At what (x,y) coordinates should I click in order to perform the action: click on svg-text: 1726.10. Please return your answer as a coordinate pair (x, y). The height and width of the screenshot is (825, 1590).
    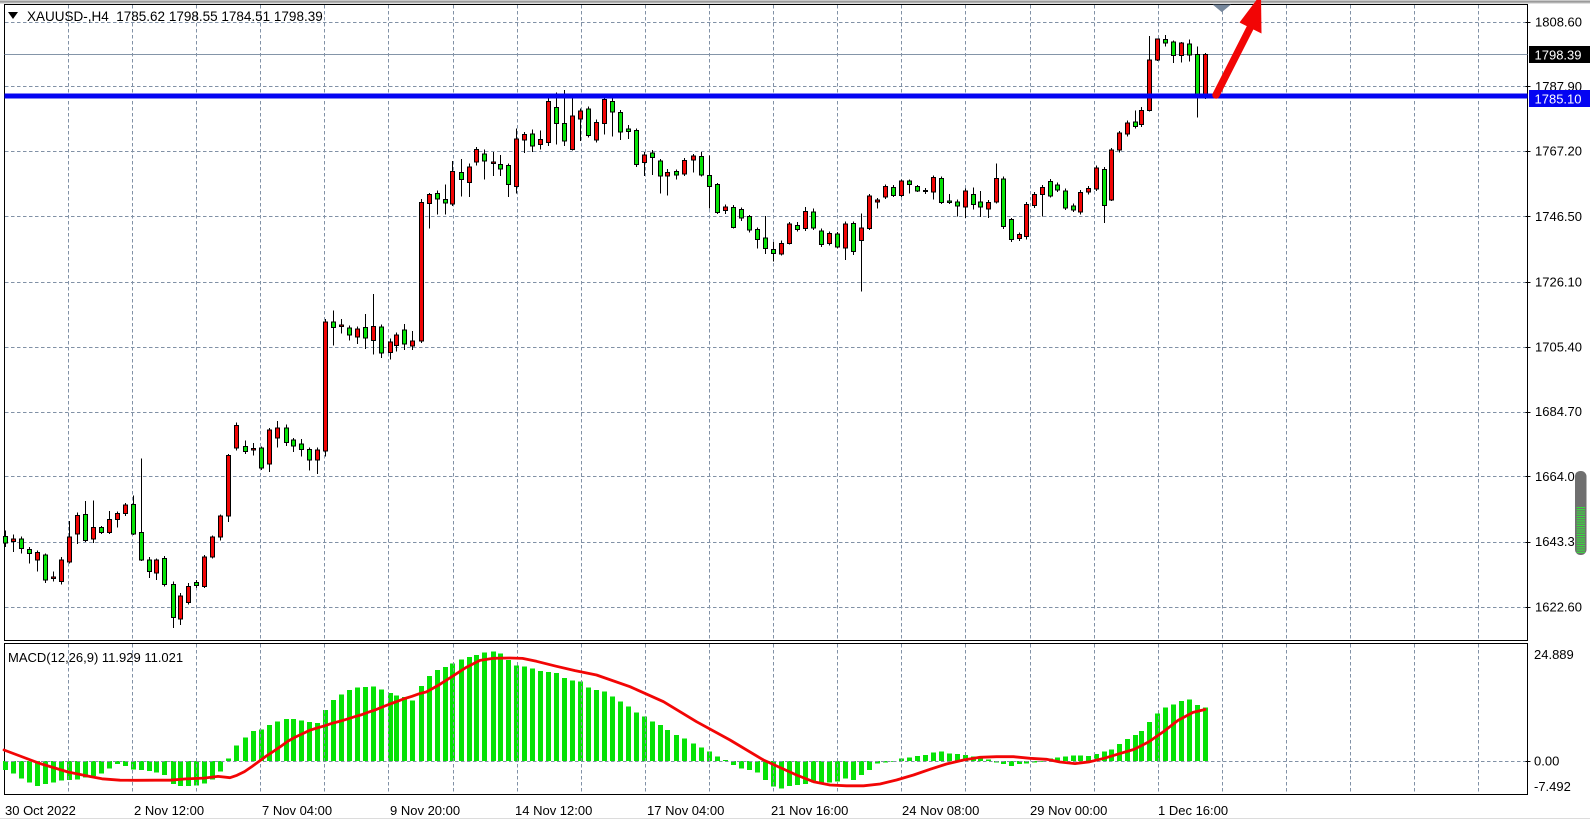
    Looking at the image, I should click on (1558, 282).